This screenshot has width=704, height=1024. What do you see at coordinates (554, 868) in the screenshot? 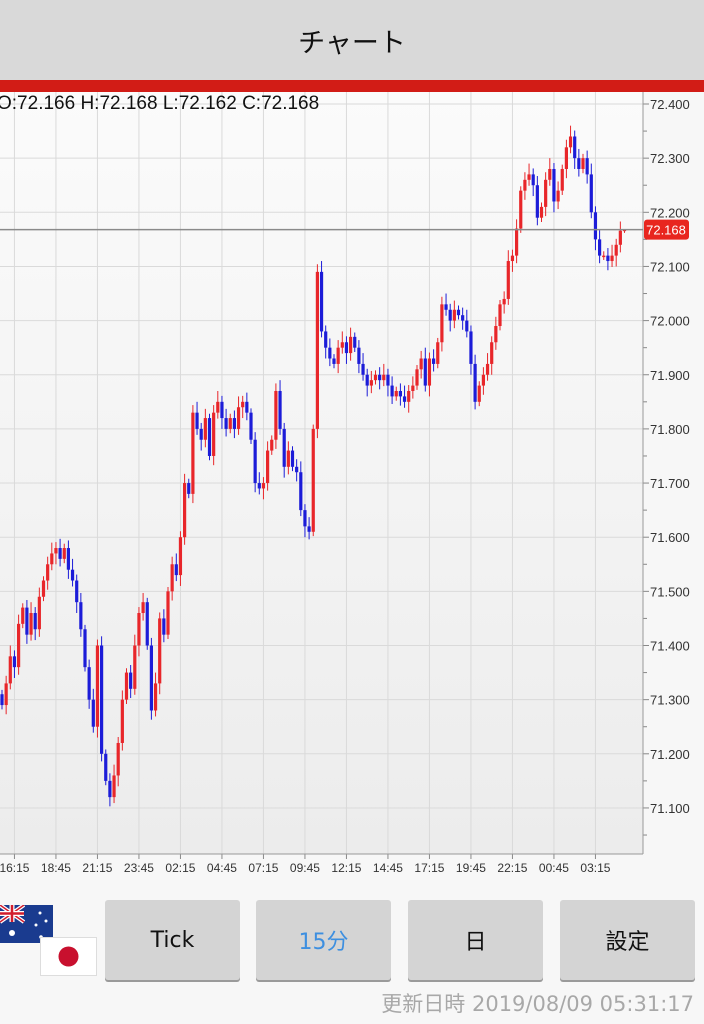
I see `x-tick-label: 00:45` at bounding box center [554, 868].